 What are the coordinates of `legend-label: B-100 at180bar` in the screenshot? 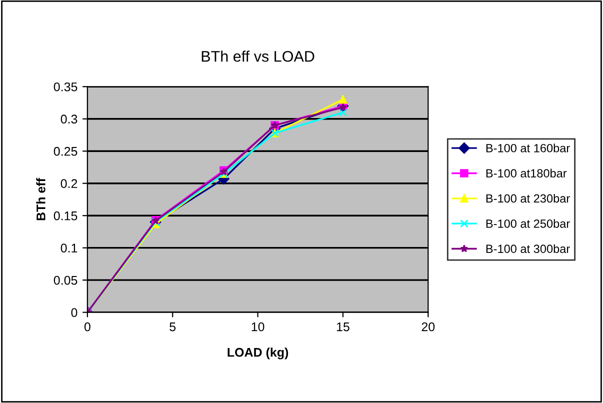 It's located at (526, 173).